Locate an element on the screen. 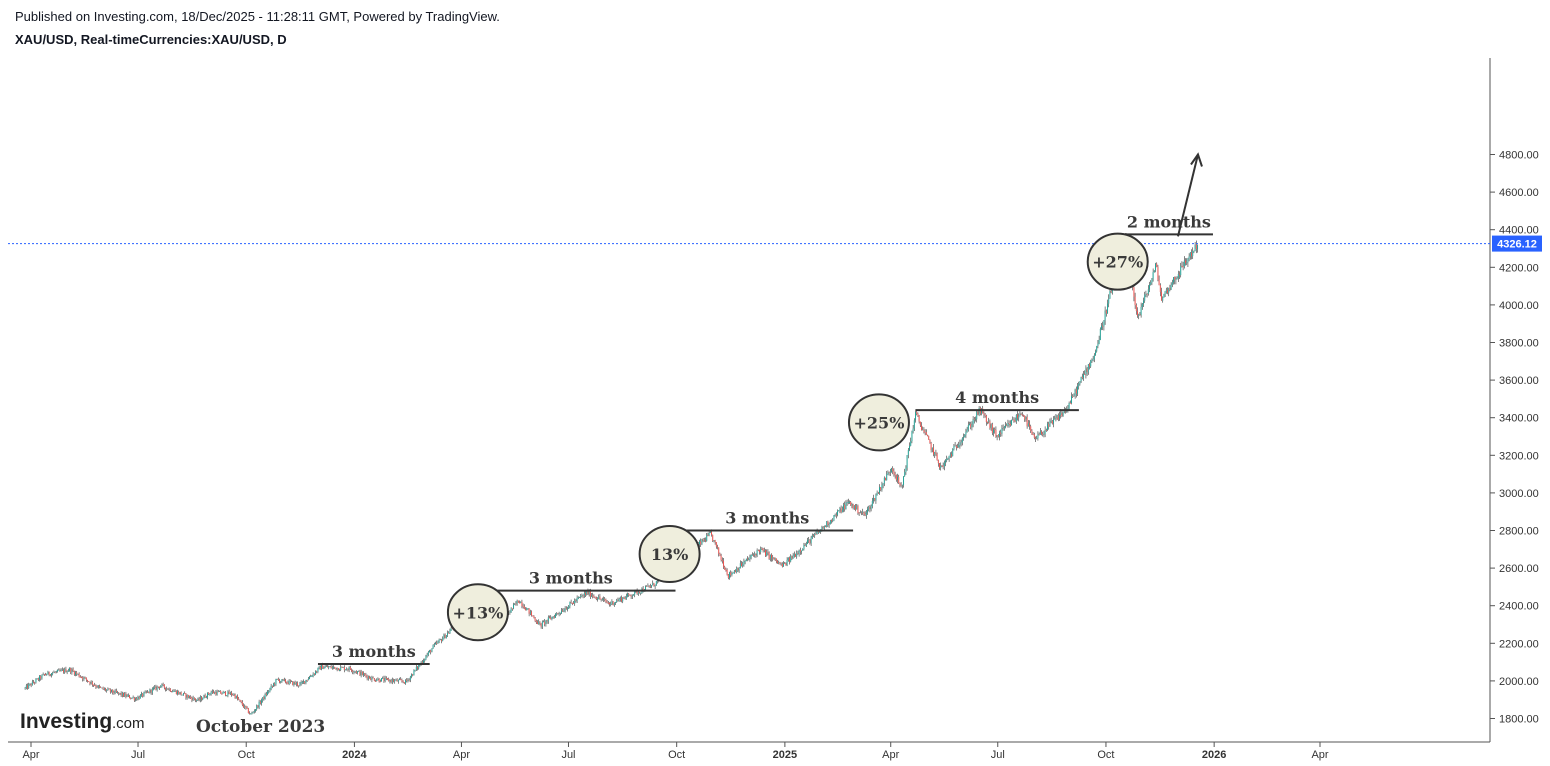 The image size is (1550, 766). time-tick-label: 2024 is located at coordinates (354, 755).